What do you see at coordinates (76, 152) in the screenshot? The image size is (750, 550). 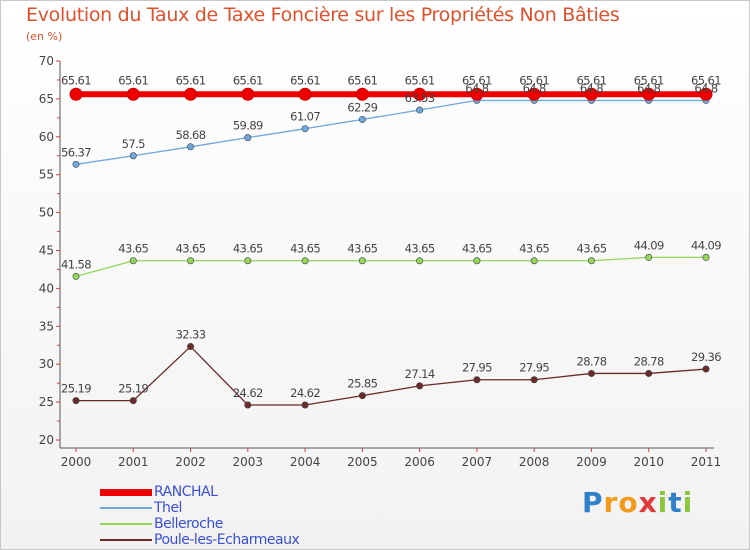 I see `data-label-thel: 56.37` at bounding box center [76, 152].